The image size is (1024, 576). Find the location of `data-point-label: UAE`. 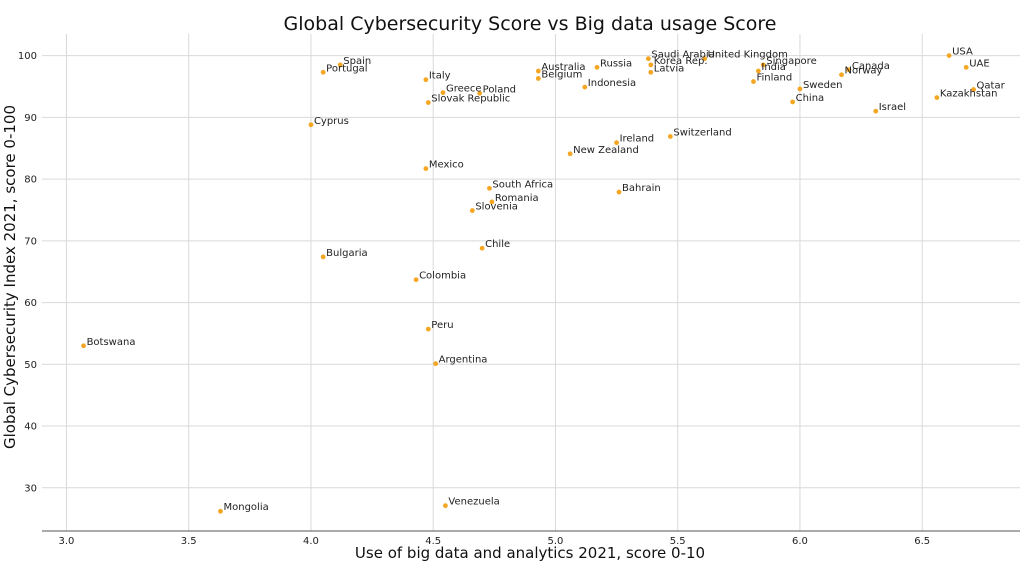

data-point-label: UAE is located at coordinates (979, 63).